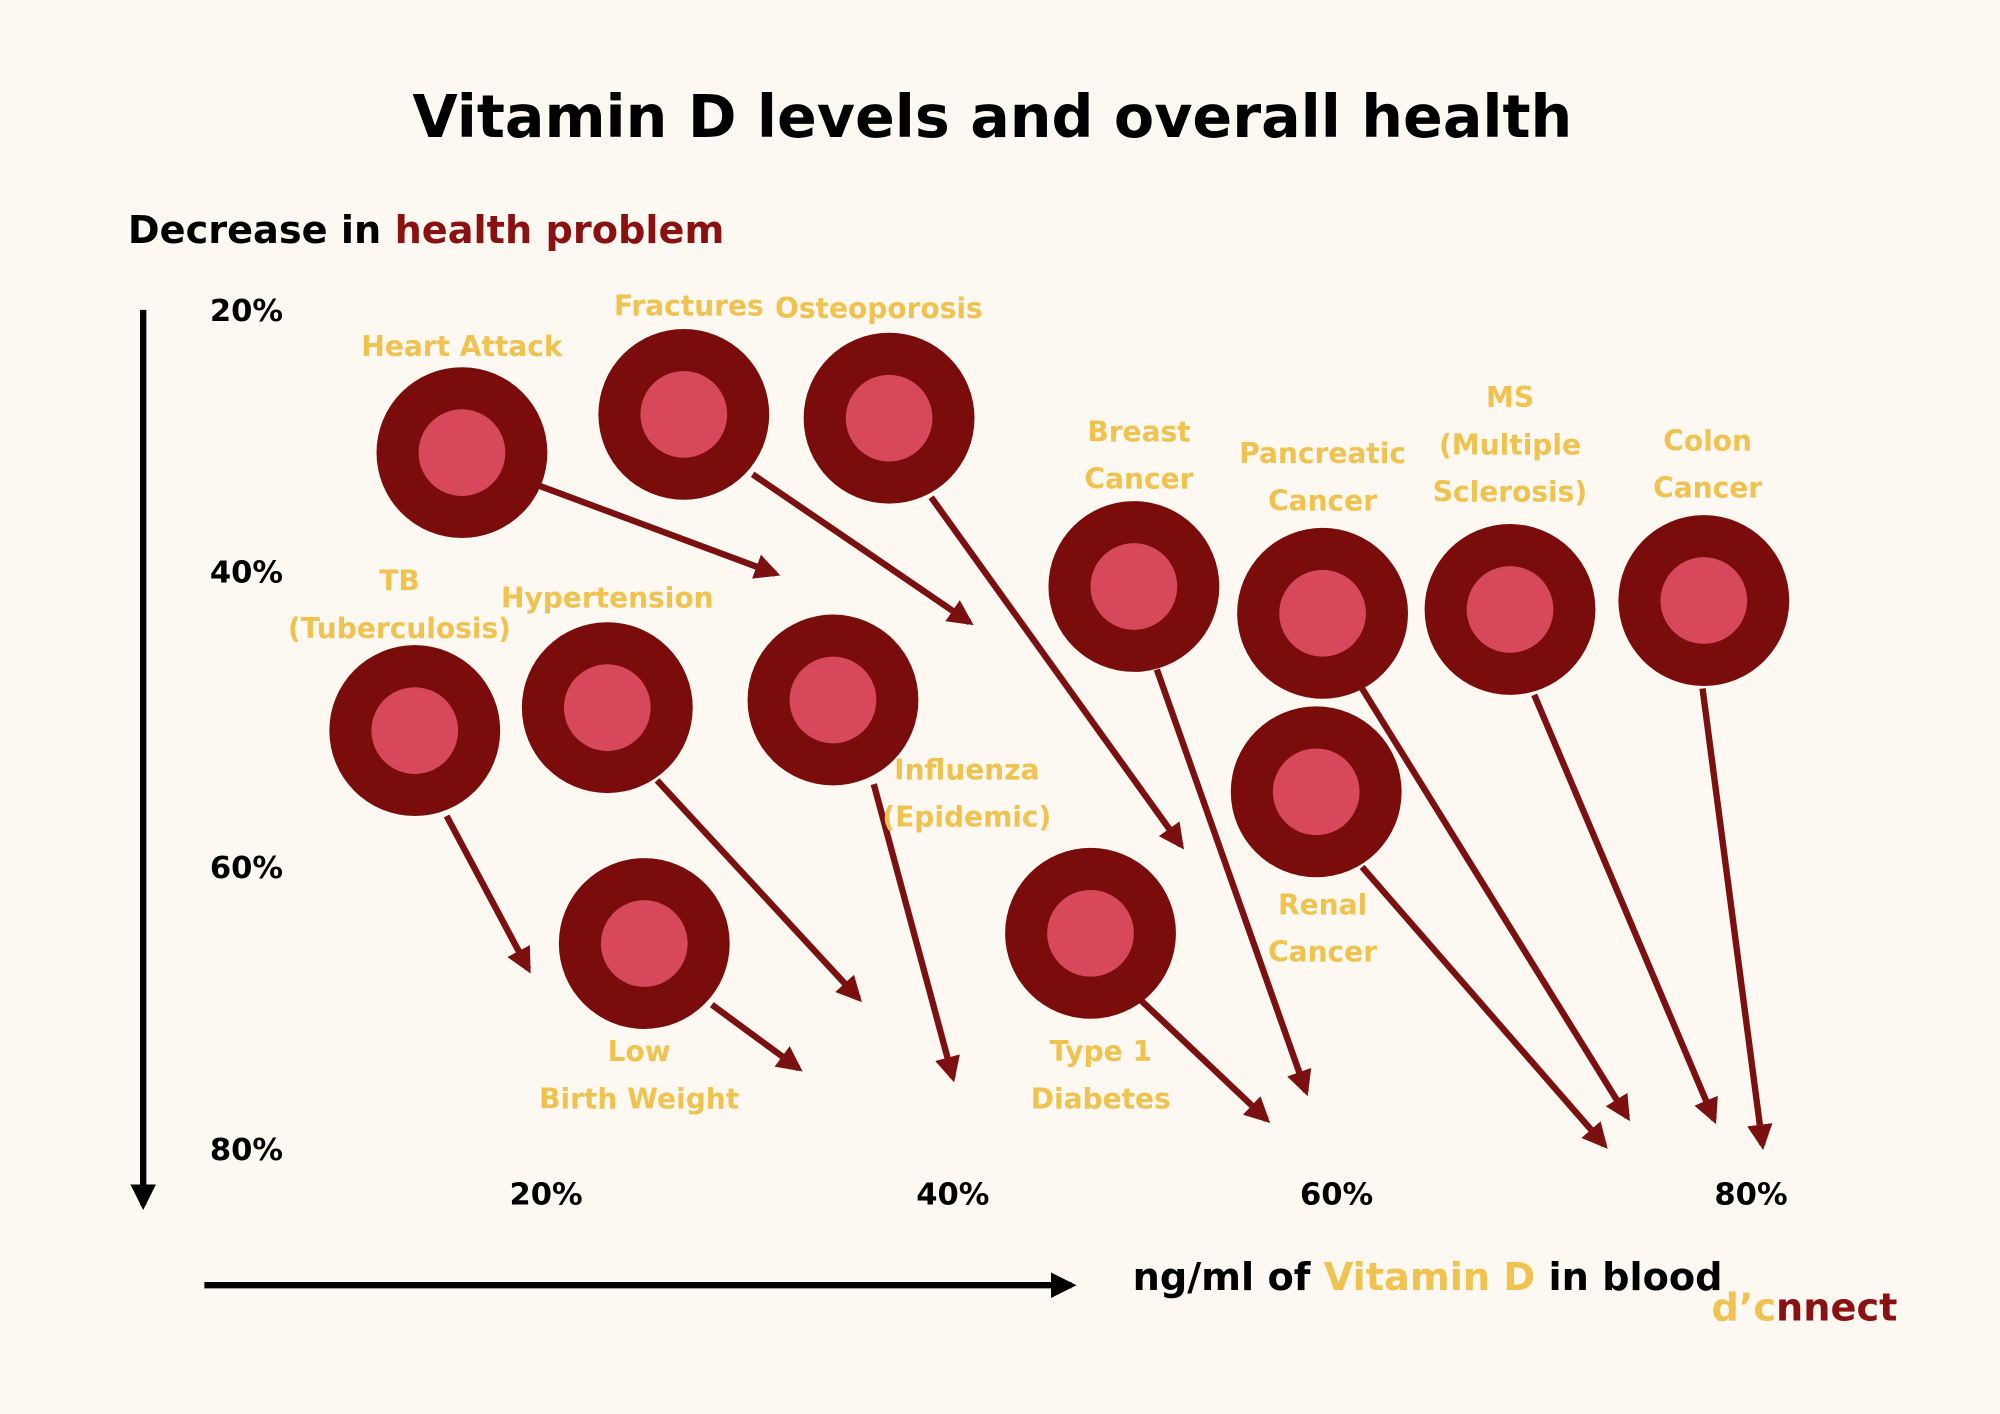 The image size is (2000, 1414). What do you see at coordinates (560, 230) in the screenshot?
I see `y-axis-highlight: health problem` at bounding box center [560, 230].